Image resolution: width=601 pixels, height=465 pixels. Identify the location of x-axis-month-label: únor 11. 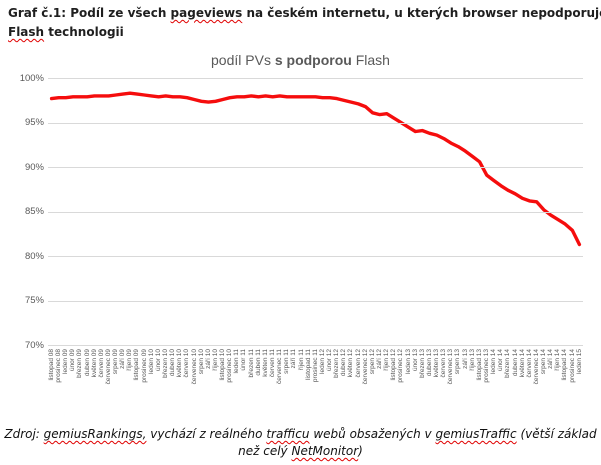
(244, 359).